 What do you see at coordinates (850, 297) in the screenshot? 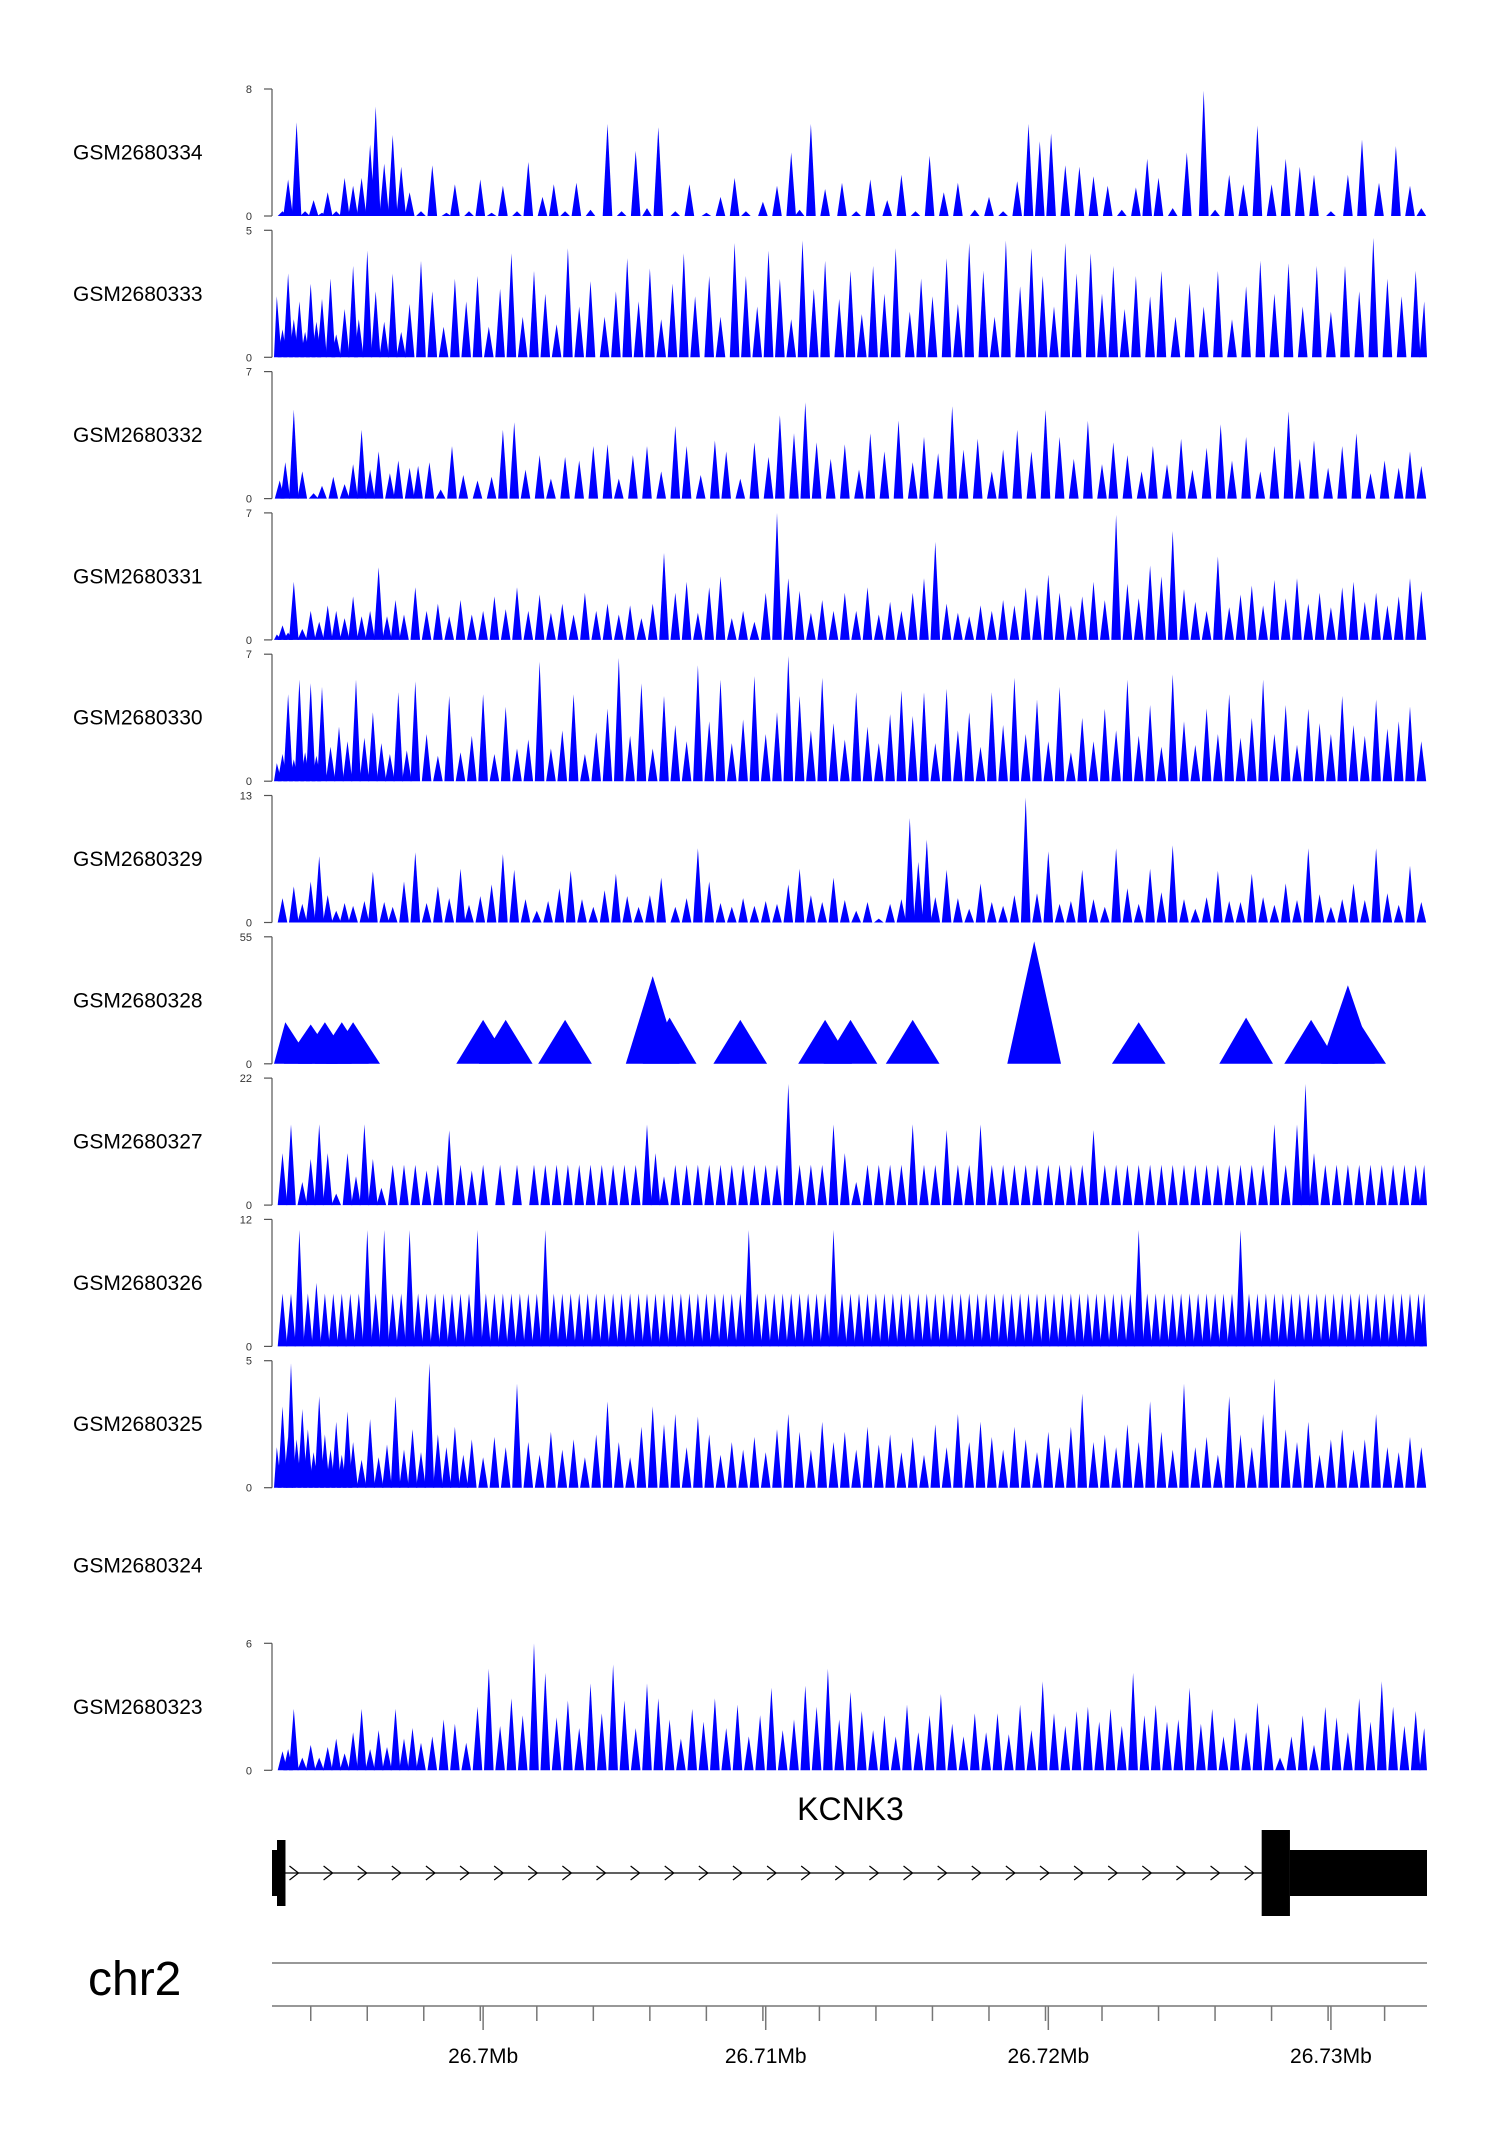
I see `coverage-peaks` at bounding box center [850, 297].